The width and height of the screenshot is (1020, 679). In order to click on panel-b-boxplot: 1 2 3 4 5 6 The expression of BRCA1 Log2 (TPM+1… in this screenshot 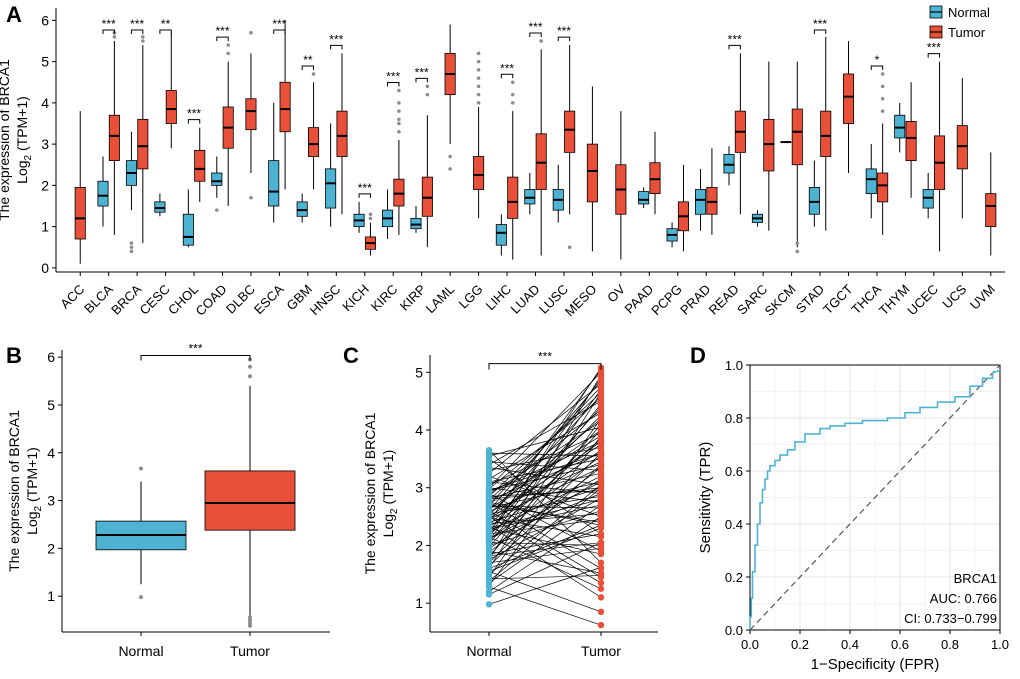, I will do `click(168, 500)`.